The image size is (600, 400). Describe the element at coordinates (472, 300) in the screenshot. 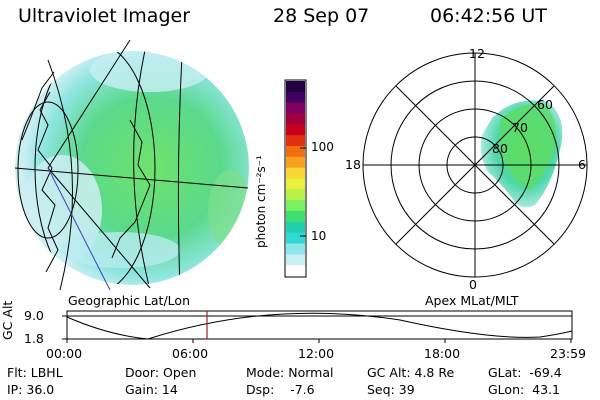

I see `polar-panel-caption: Apex MLat/MLT` at that location.